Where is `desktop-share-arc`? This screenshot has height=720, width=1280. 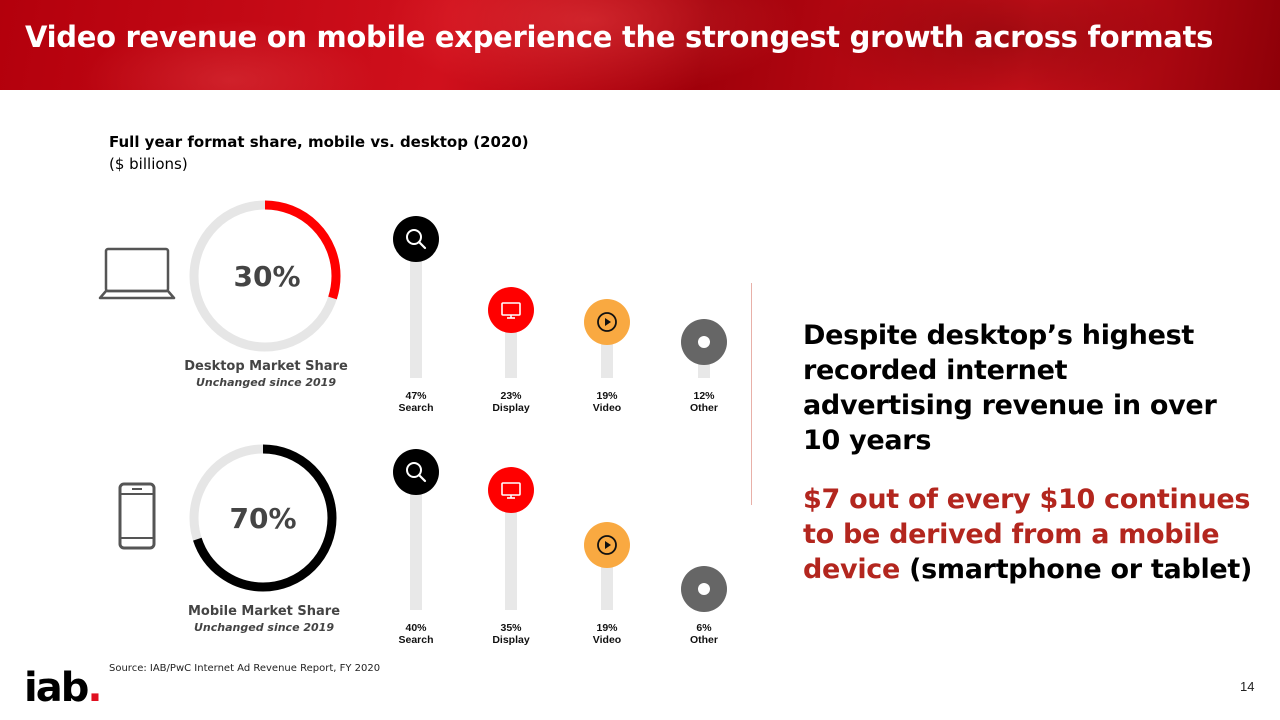 desktop-share-arc is located at coordinates (265, 276).